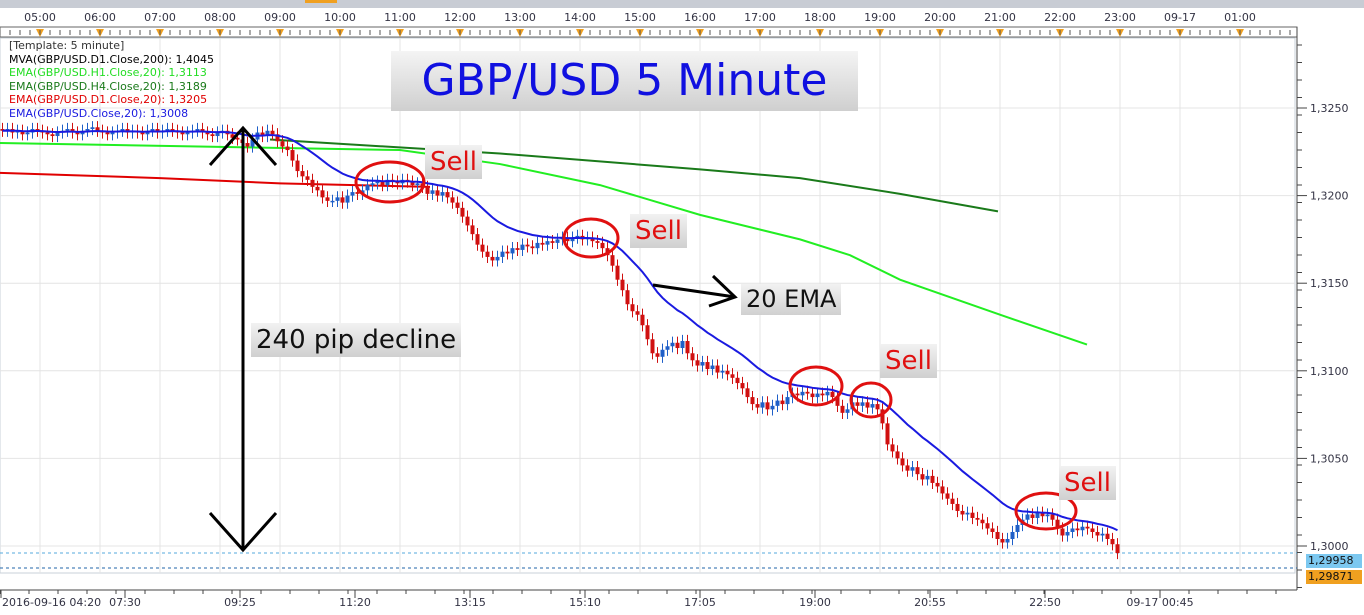 Image resolution: width=1364 pixels, height=615 pixels. Describe the element at coordinates (108, 86) in the screenshot. I see `legend-item: EMA(GBP/USD.H4.Close,20): 1,3189` at that location.